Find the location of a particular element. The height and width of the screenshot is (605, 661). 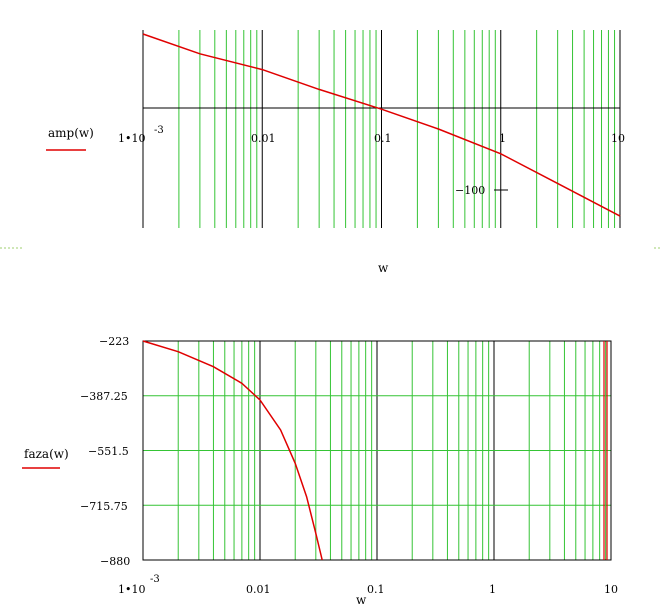

amp-xtick-0.01: 0.01 is located at coordinates (263, 138).